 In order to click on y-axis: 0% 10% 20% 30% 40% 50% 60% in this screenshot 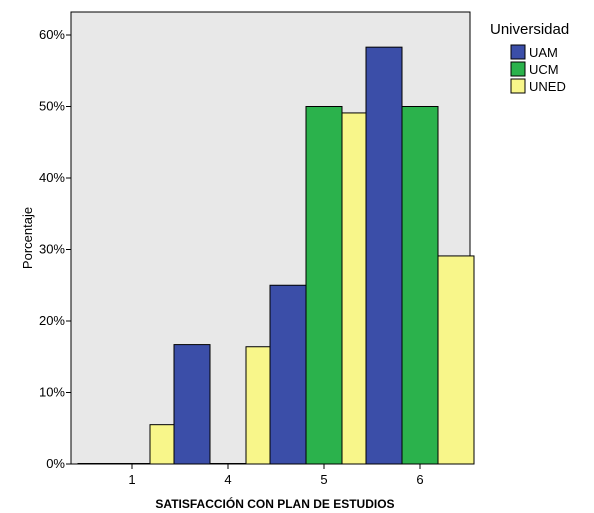, I will do `click(55, 249)`.